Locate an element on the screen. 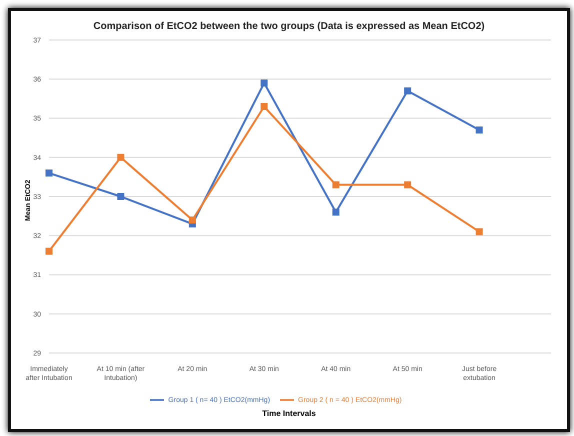  chart-title: Comparison of EtCO2 between the two groups (Data is expressed as Mean EtCO2) is located at coordinates (289, 26).